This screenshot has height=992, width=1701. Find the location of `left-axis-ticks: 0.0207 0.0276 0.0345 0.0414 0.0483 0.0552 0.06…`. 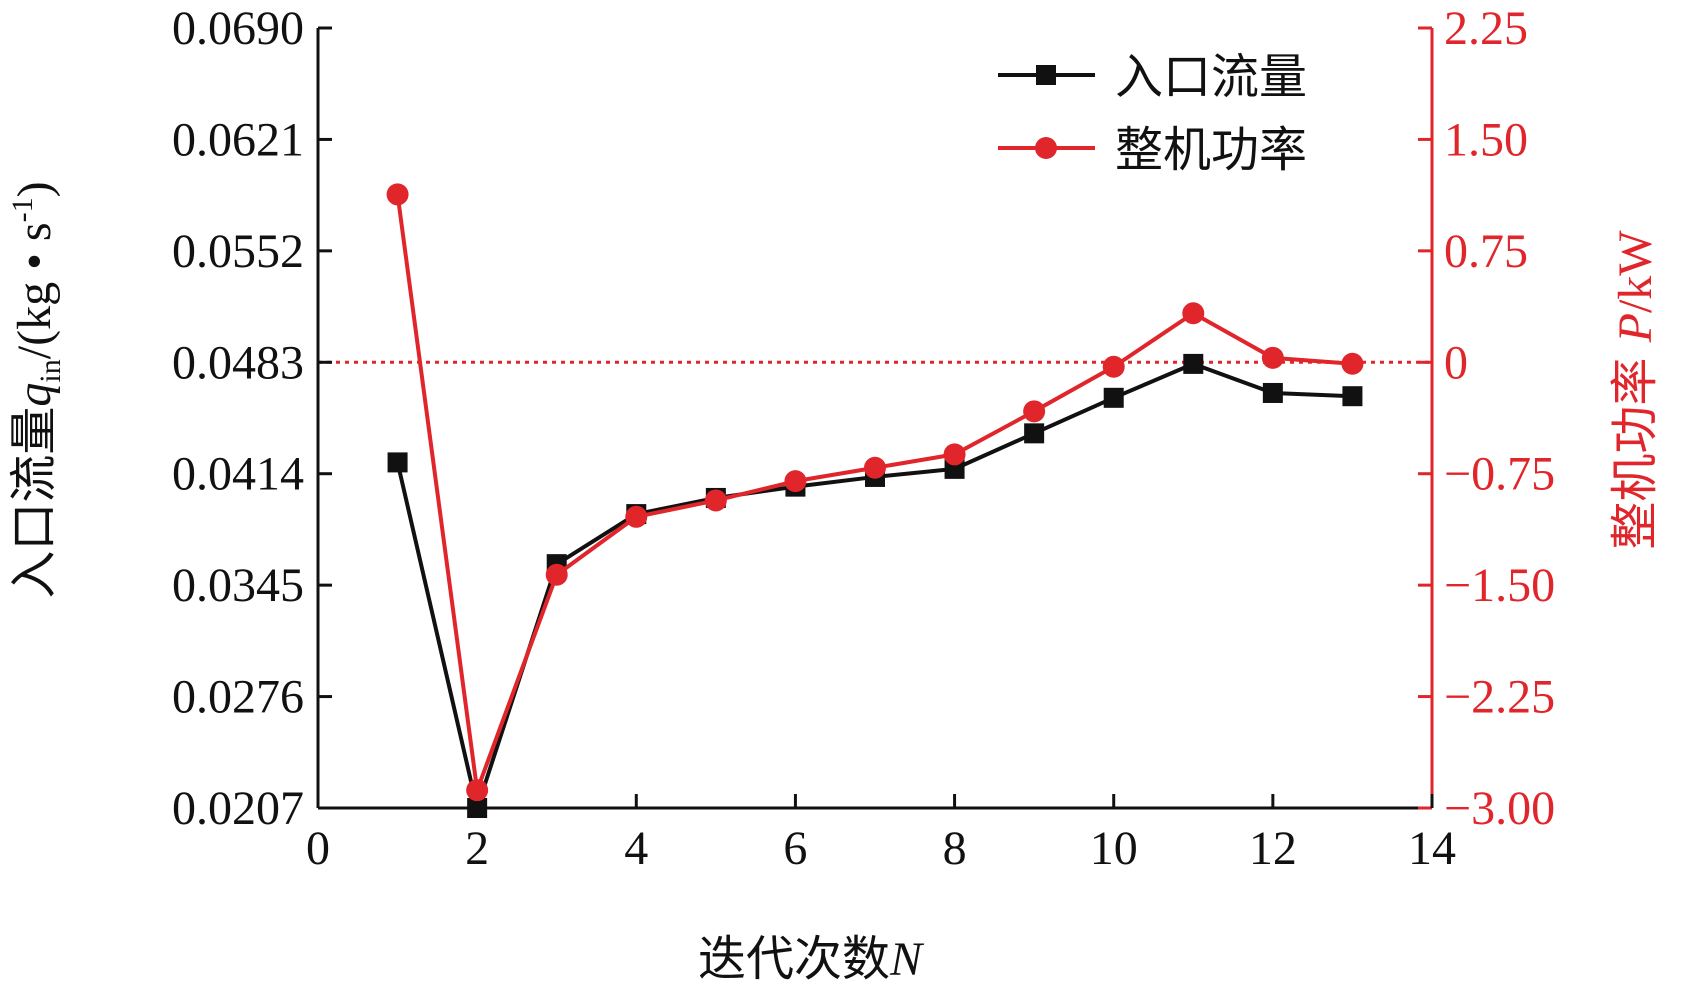

left-axis-ticks: 0.0207 0.0276 0.0345 0.0414 0.0483 0.0552 0.06… is located at coordinates (252, 418).